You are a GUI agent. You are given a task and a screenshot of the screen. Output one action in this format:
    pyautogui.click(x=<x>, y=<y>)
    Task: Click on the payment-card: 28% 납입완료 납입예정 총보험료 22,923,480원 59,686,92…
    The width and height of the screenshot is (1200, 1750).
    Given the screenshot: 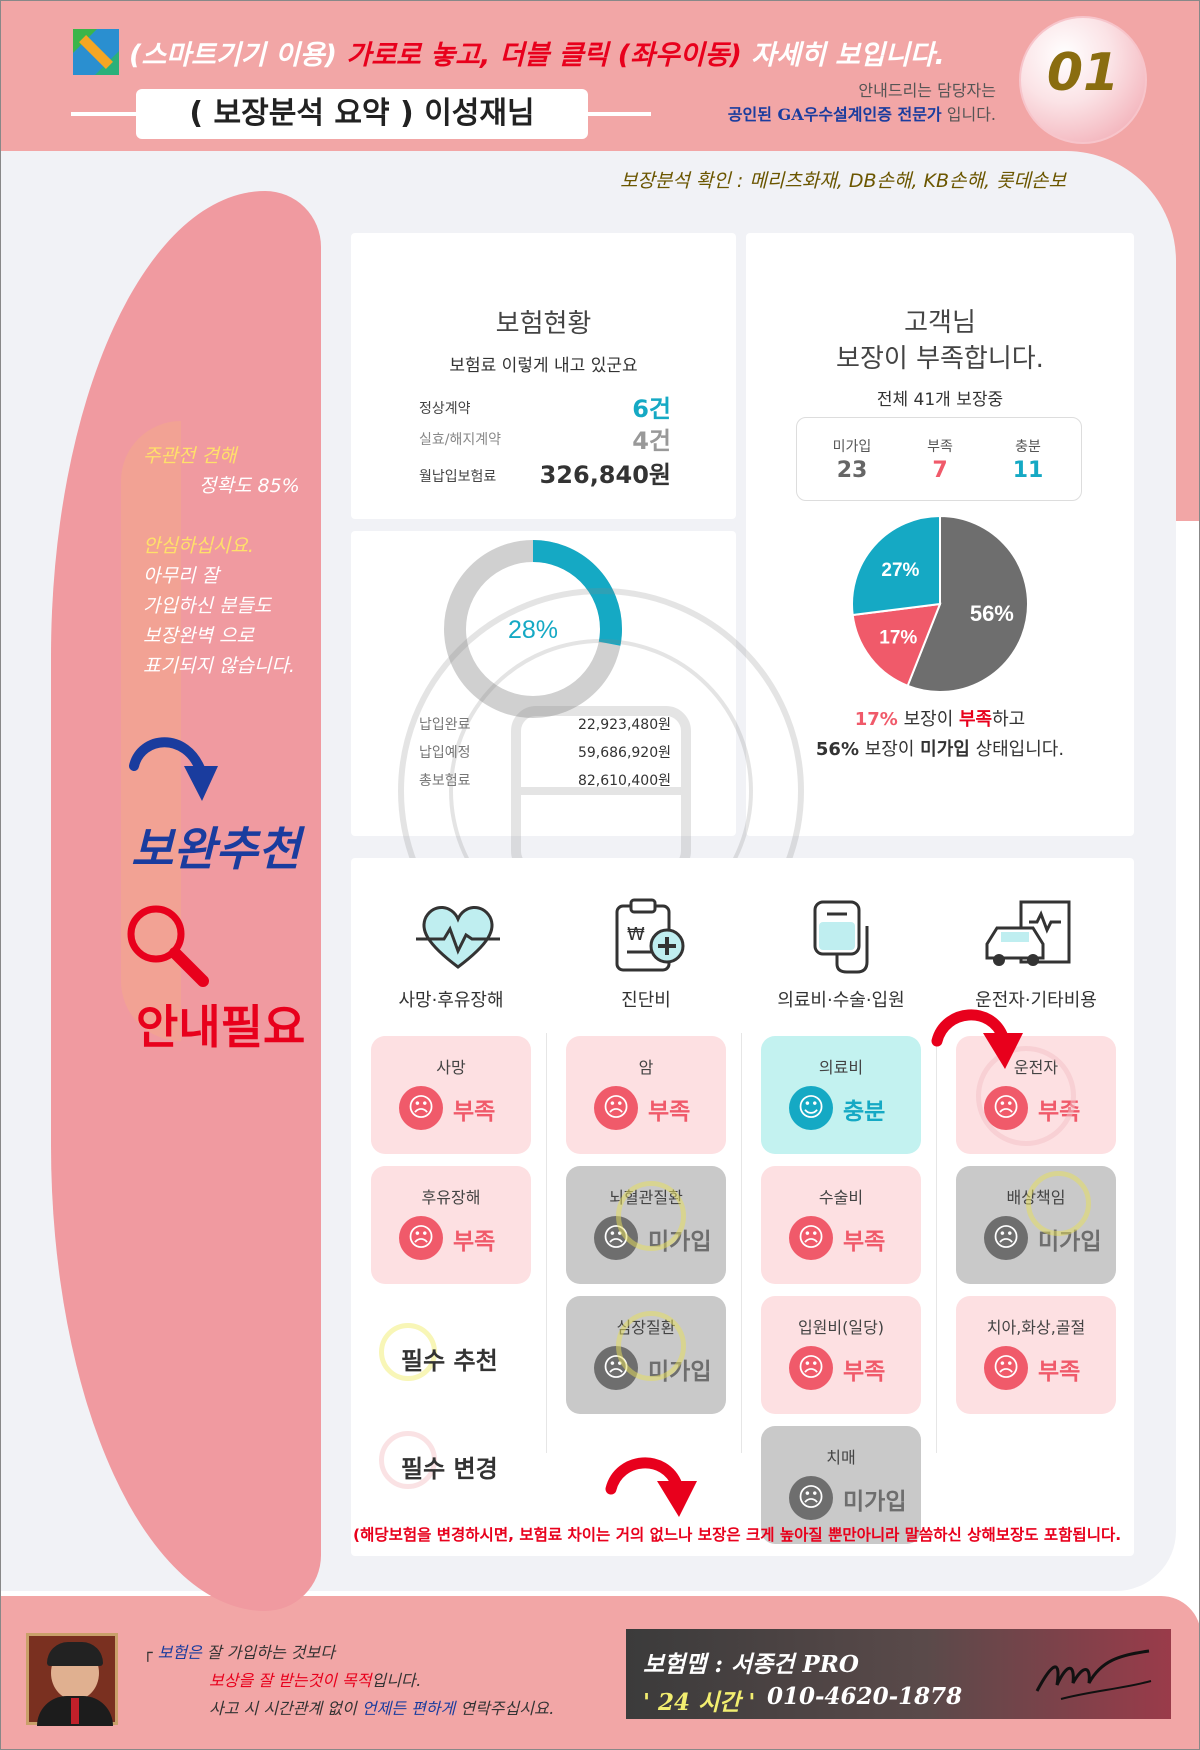 What is the action you would take?
    pyautogui.click(x=543, y=683)
    